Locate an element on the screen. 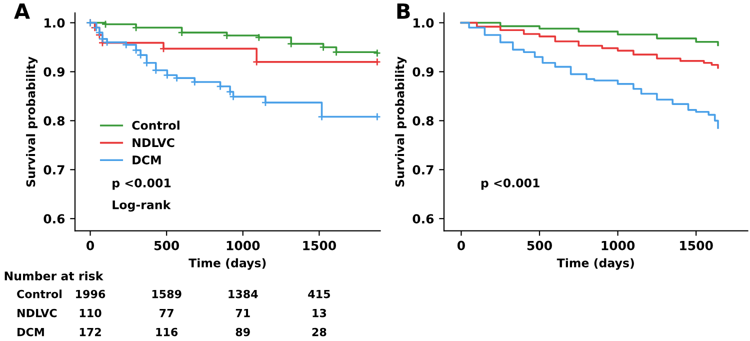 Image resolution: width=750 pixels, height=341 pixels. text: 28 is located at coordinates (319, 332).